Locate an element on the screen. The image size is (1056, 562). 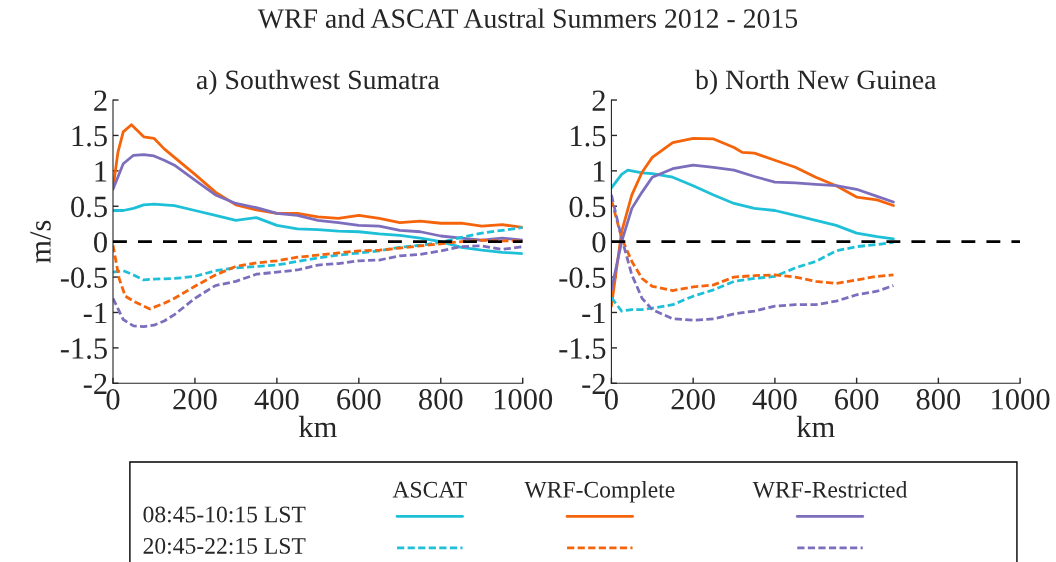
text: WRF-Restricted is located at coordinates (830, 489).